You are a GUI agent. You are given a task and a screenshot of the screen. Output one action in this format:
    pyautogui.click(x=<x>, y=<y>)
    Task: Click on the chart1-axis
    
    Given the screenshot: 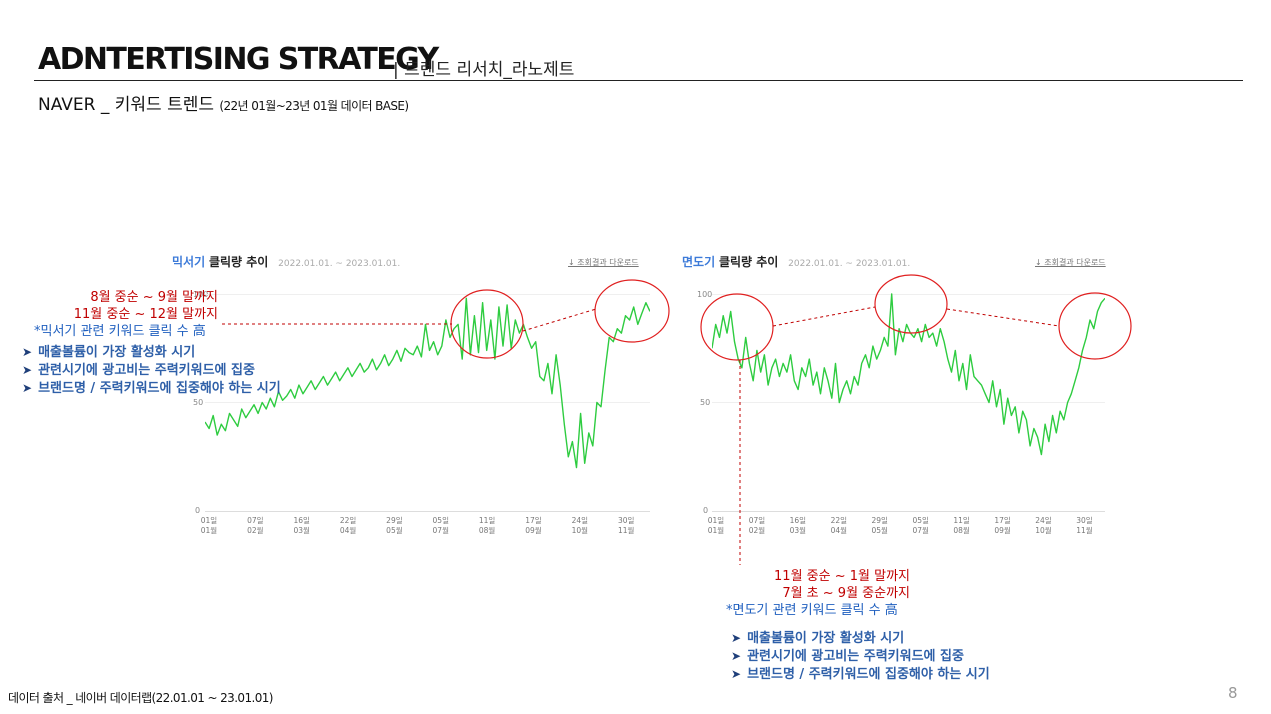 What is the action you would take?
    pyautogui.click(x=427, y=511)
    